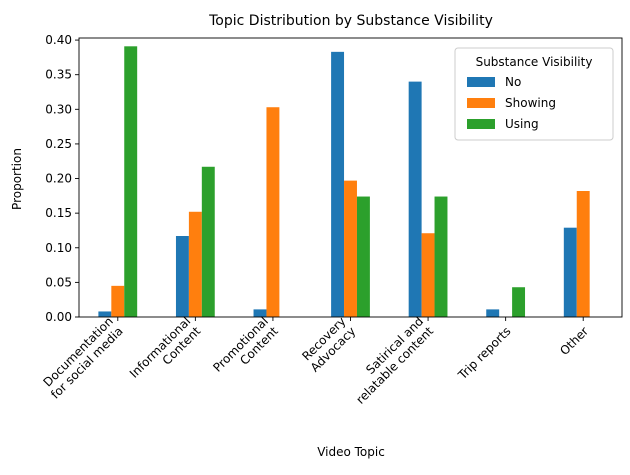 The image size is (630, 475). I want to click on legend-swatch-showing, so click(481, 103).